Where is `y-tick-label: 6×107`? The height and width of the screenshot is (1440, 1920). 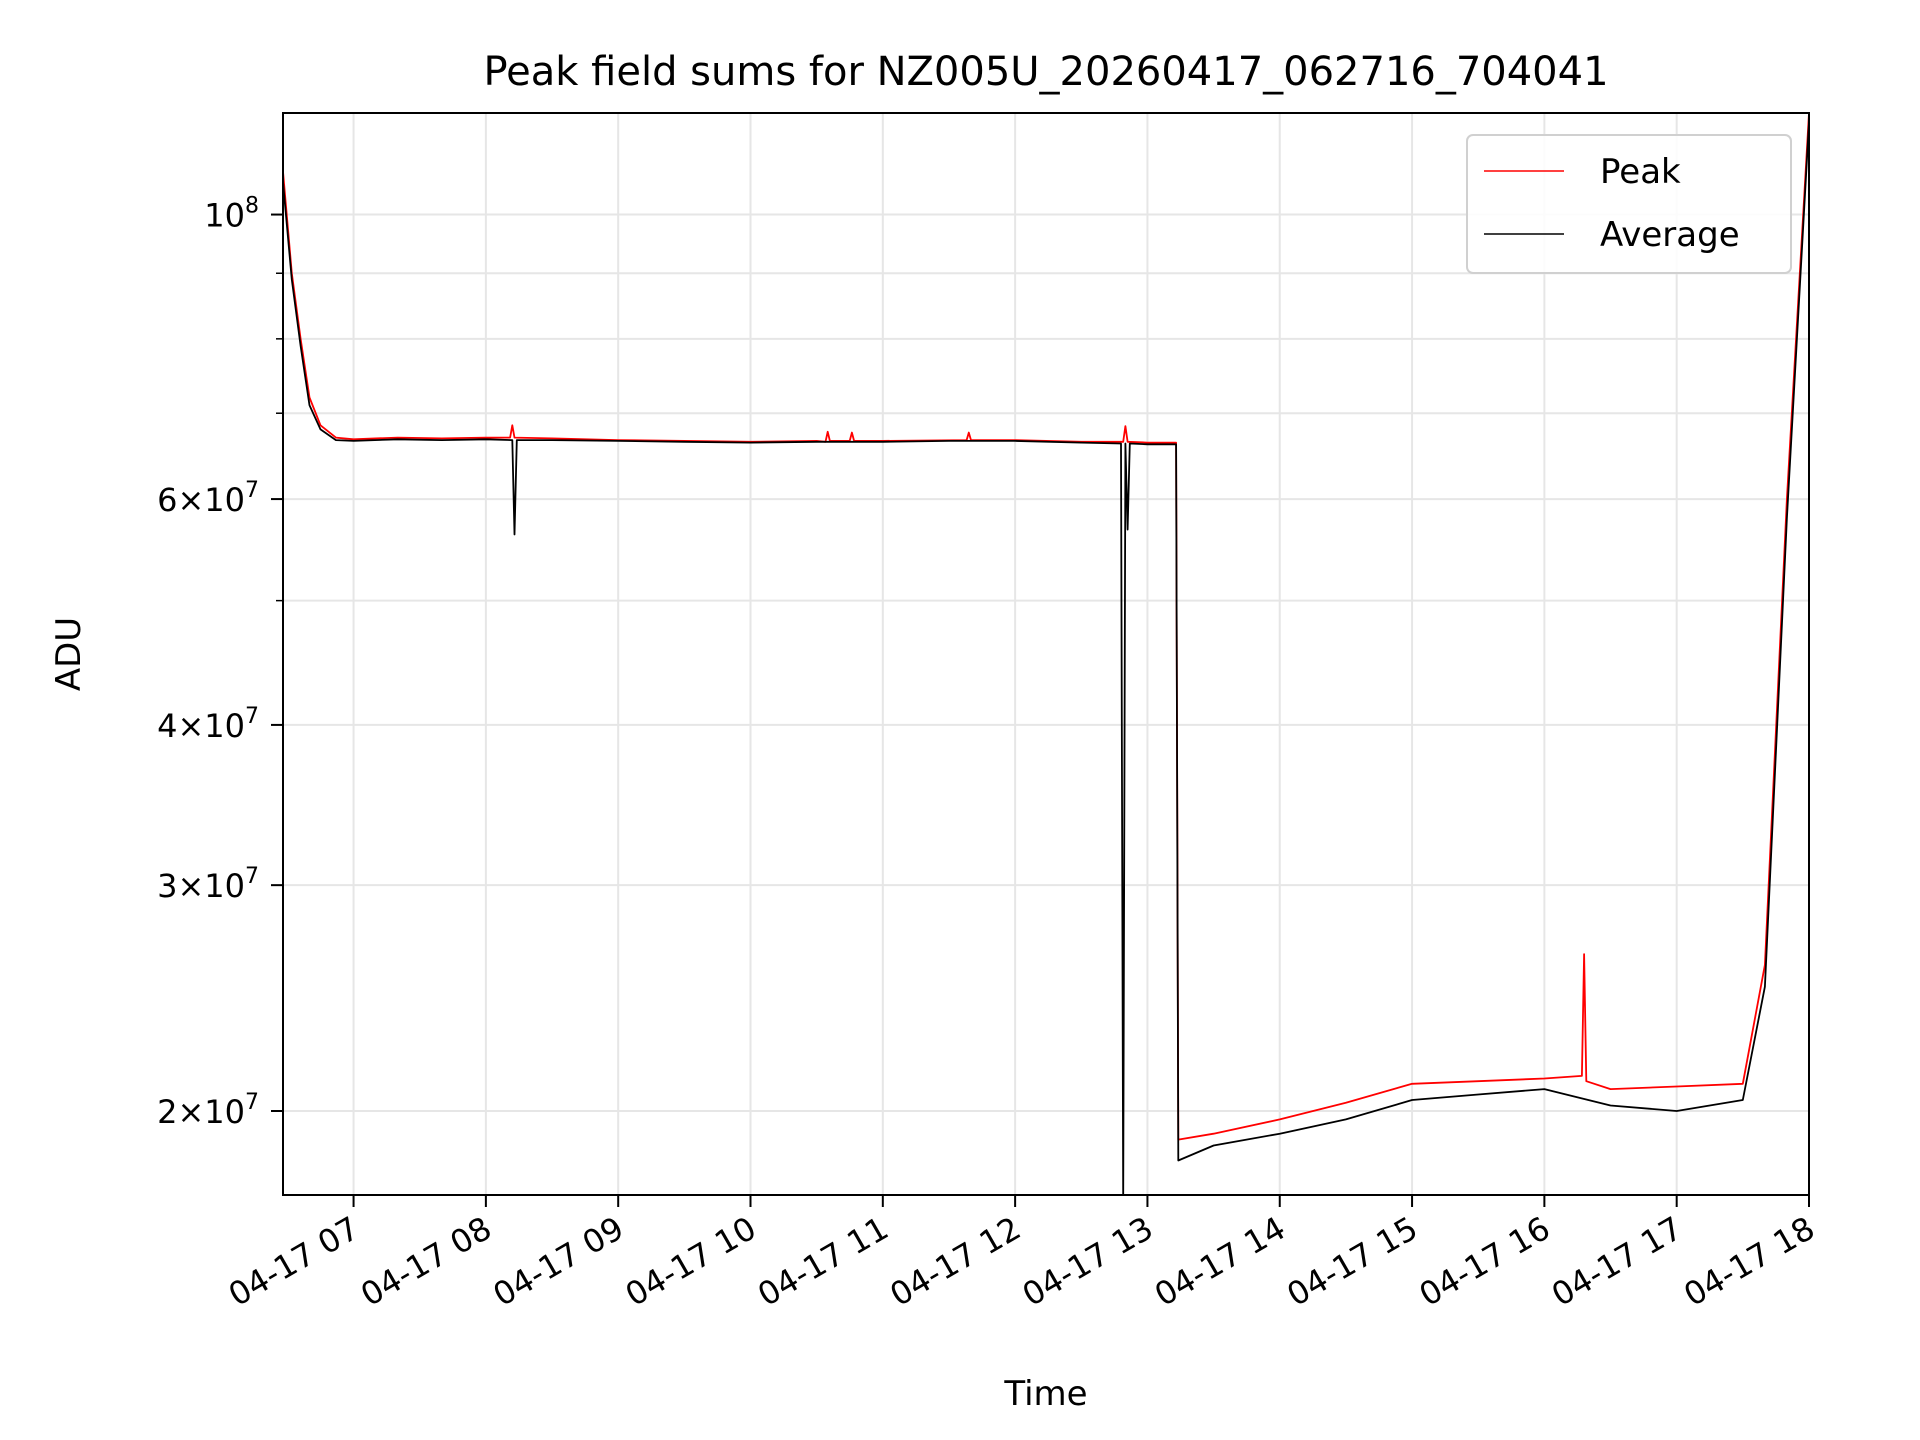
y-tick-label: 6×107 is located at coordinates (208, 498).